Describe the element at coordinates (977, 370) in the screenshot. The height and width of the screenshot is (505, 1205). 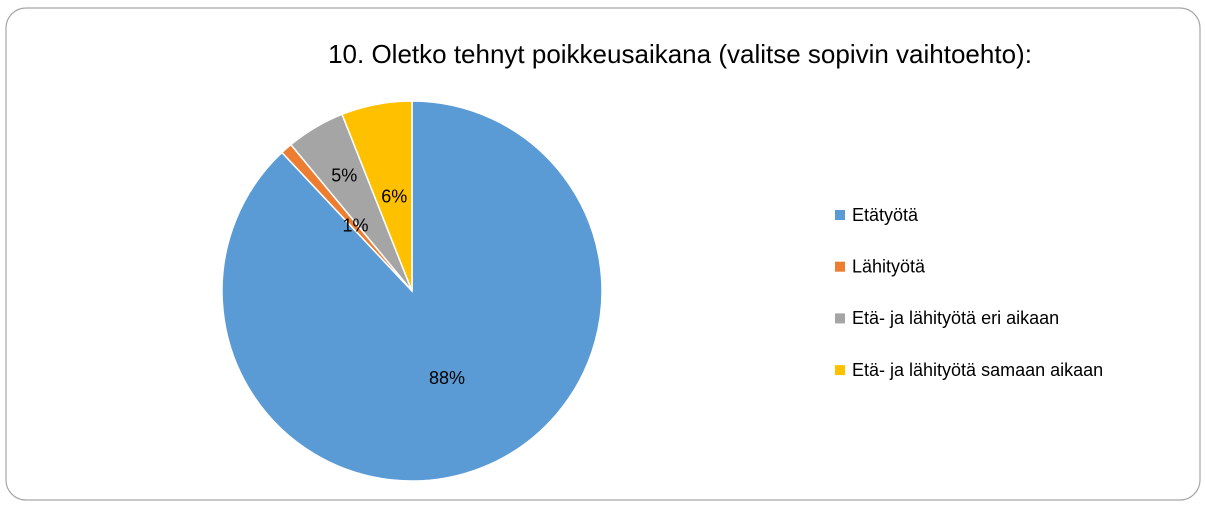
I see `legend-label: Etä- ja lähityötä samaan aikaan` at that location.